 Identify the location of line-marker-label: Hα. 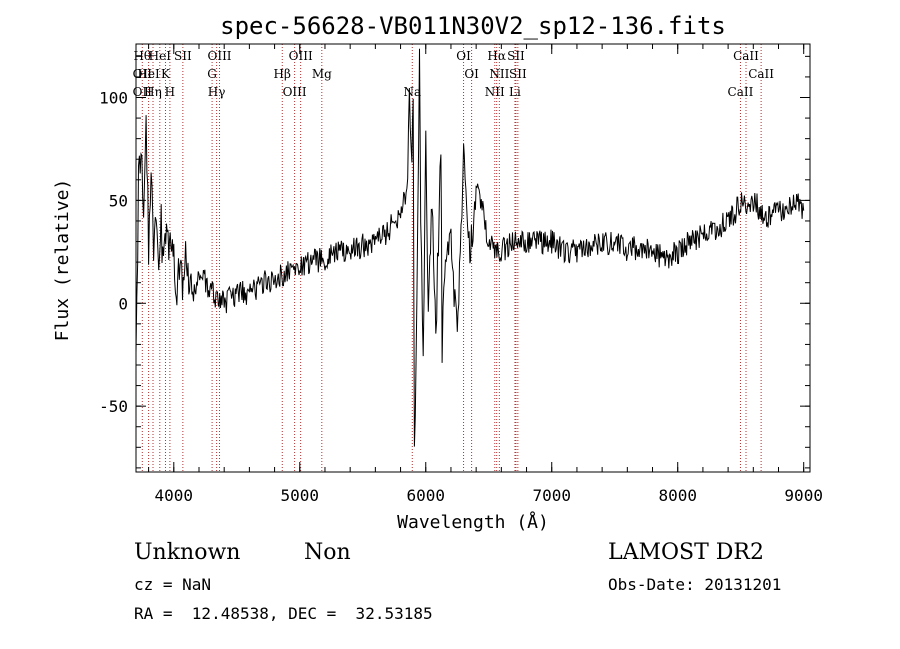
(496, 56).